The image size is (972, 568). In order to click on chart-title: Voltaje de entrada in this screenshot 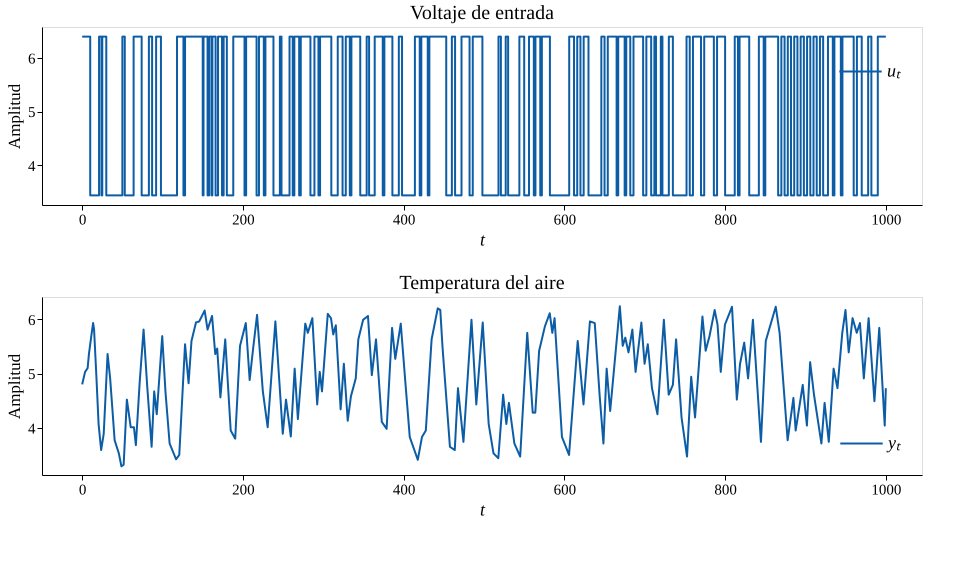, I will do `click(482, 13)`.